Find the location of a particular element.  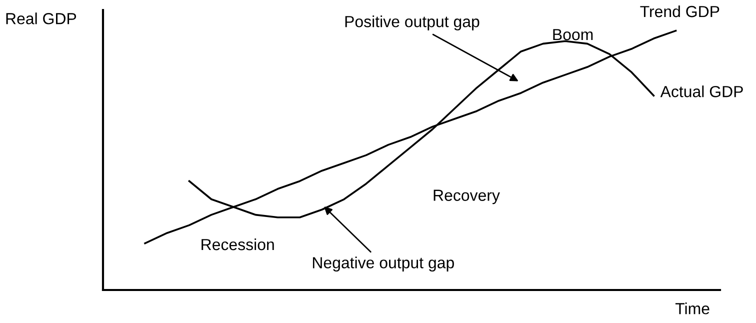

annotation: Recession is located at coordinates (238, 244).